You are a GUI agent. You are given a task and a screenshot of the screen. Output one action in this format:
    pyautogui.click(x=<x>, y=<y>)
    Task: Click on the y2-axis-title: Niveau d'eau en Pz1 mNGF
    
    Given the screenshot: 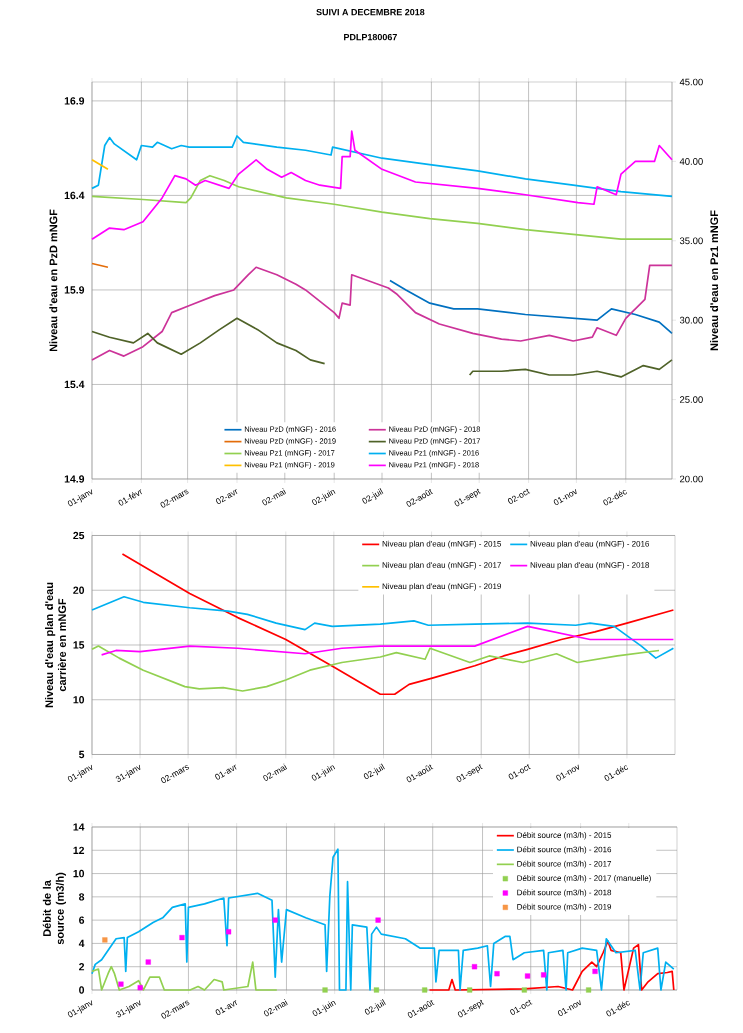 What is the action you would take?
    pyautogui.click(x=714, y=280)
    